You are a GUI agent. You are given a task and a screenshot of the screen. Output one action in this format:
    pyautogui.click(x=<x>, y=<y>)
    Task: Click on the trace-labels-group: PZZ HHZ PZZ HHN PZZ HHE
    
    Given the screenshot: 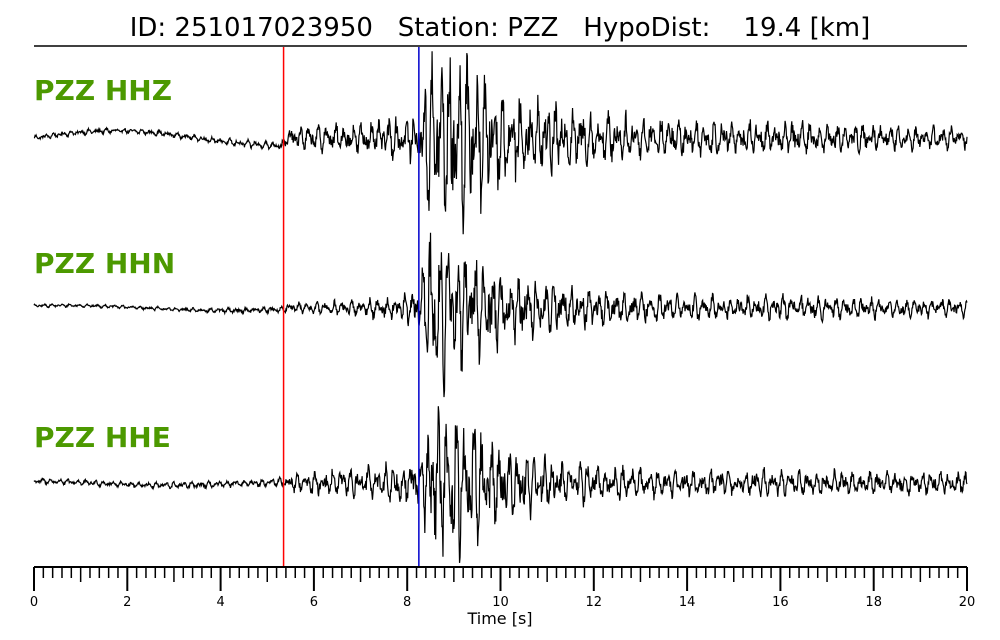 What is the action you would take?
    pyautogui.click(x=104, y=264)
    